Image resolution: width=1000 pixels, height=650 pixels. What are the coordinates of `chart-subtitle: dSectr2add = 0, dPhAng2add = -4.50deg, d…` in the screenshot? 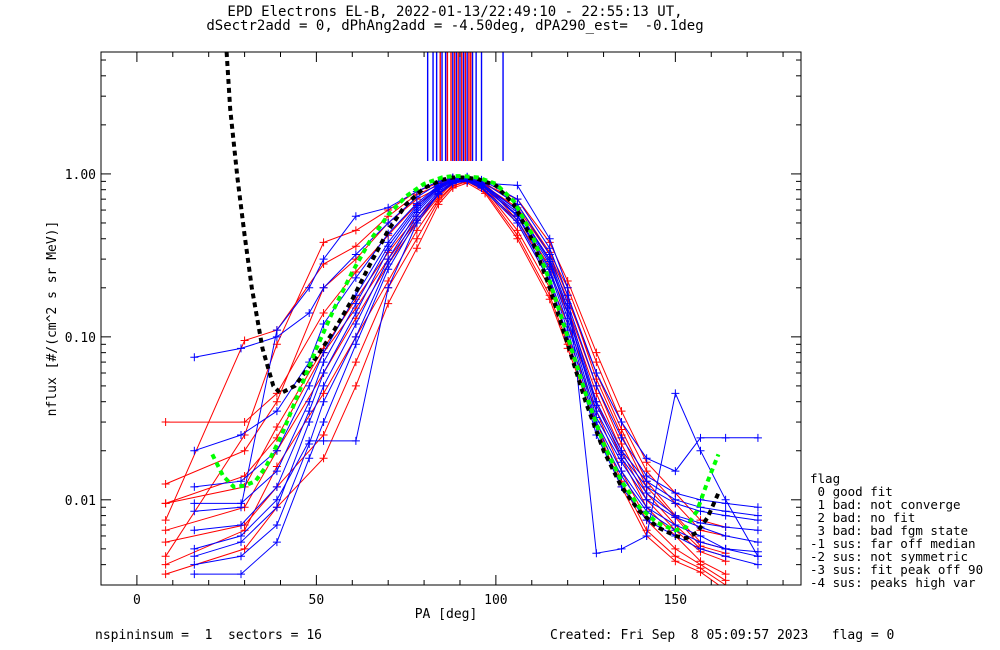 It's located at (455, 26).